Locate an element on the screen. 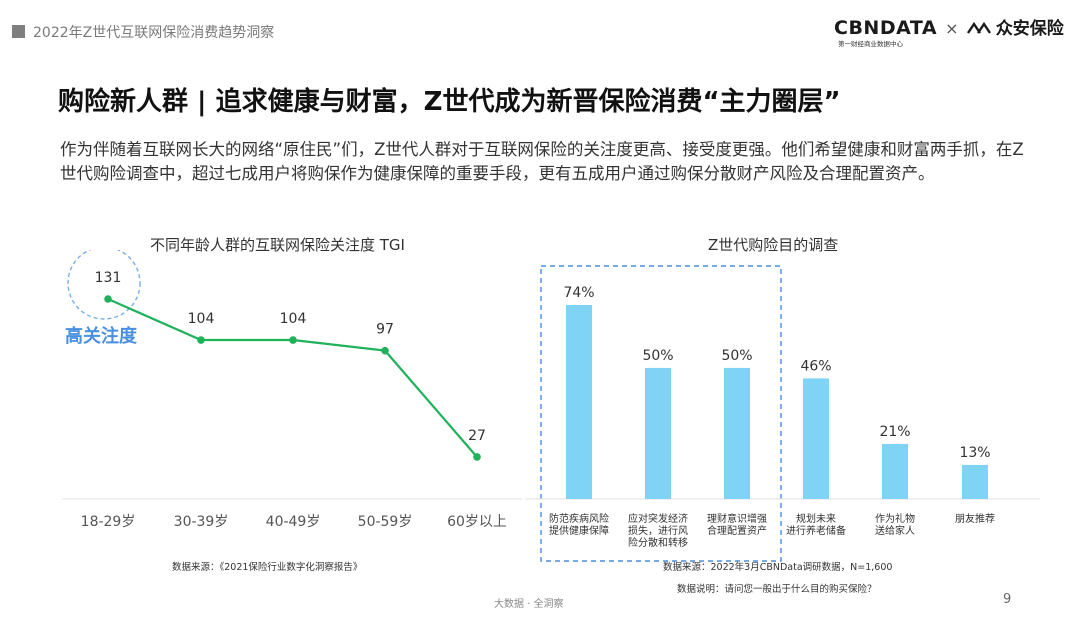  bar-category-label-2: 应对突发经济 is located at coordinates (658, 518).